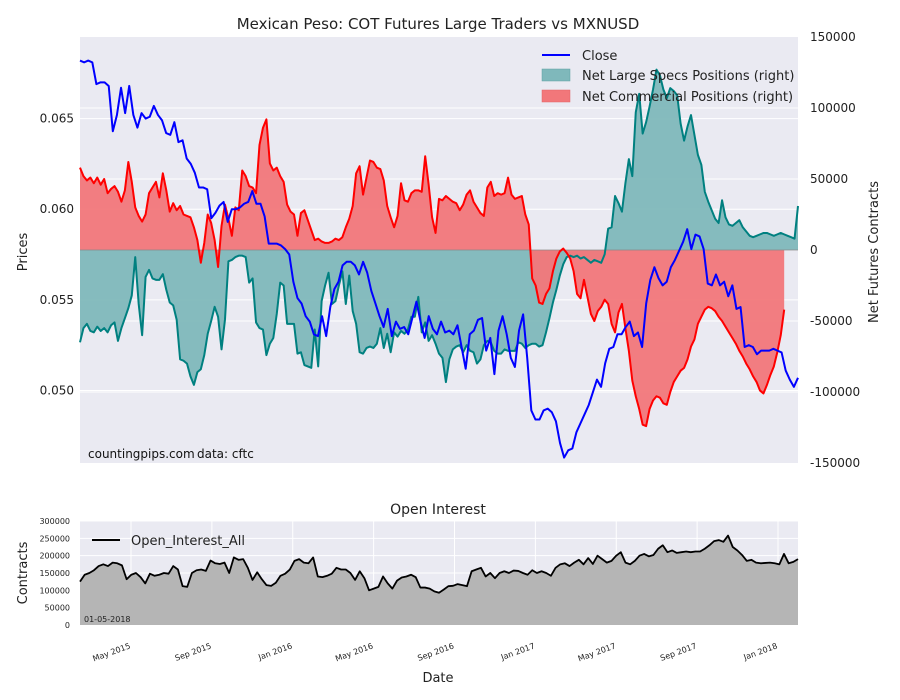  I want to click on oi-left-axis-label: Contracts, so click(23, 572).